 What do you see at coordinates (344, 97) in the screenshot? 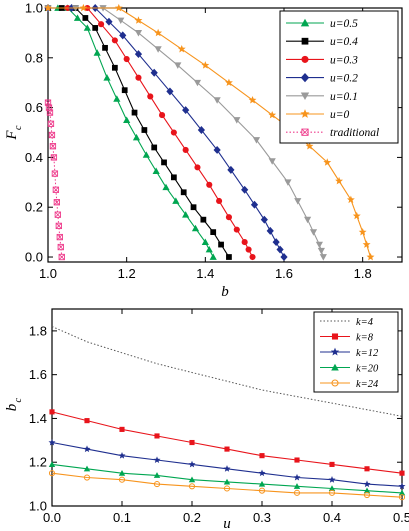
I see `legend-label: u=0.1` at bounding box center [344, 97].